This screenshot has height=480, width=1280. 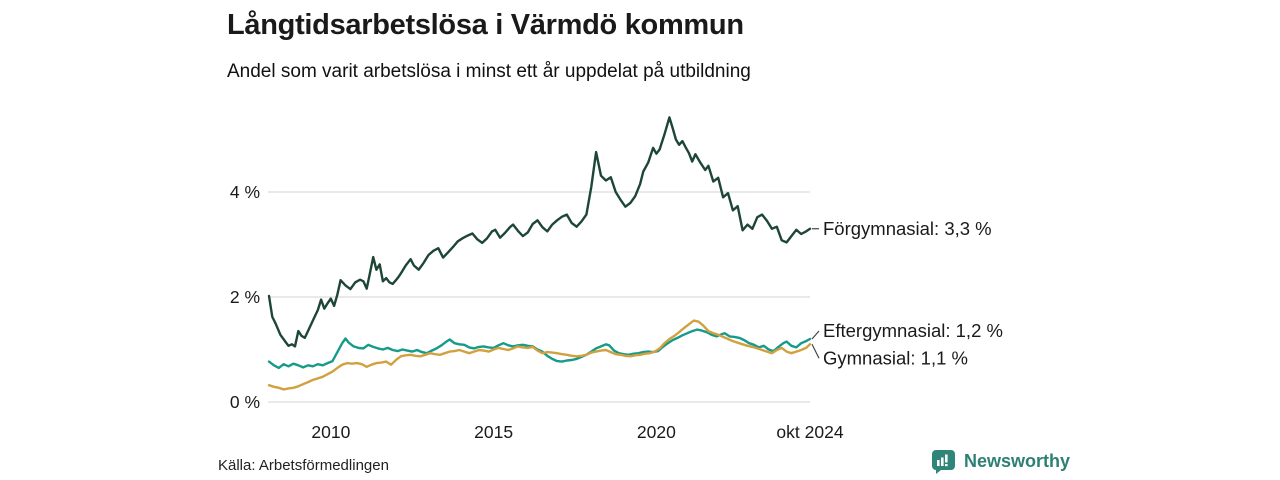 What do you see at coordinates (493, 432) in the screenshot?
I see `x-tick-label: 2015` at bounding box center [493, 432].